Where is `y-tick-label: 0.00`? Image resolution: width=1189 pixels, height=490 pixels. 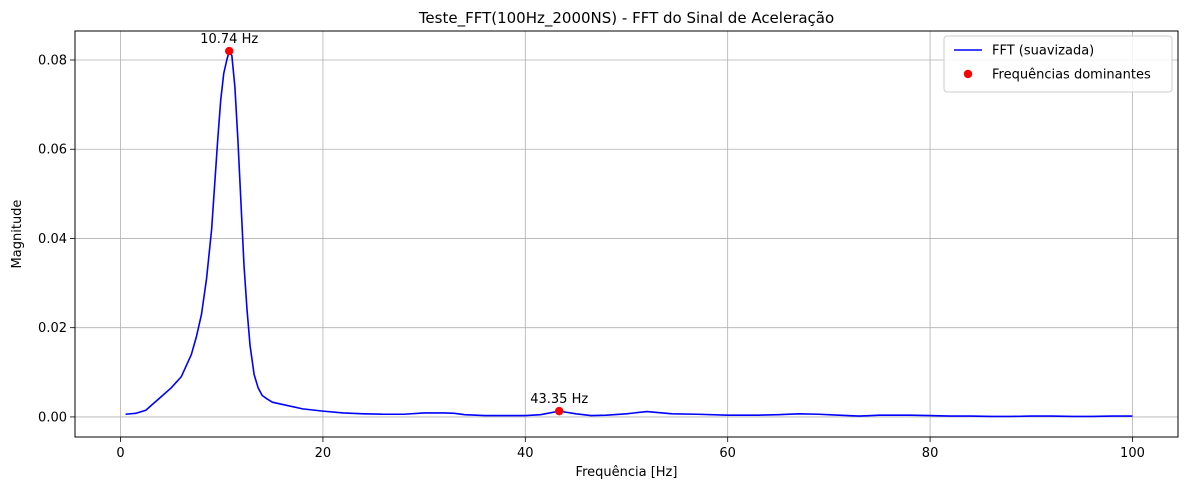
y-tick-label: 0.00 is located at coordinates (52, 417).